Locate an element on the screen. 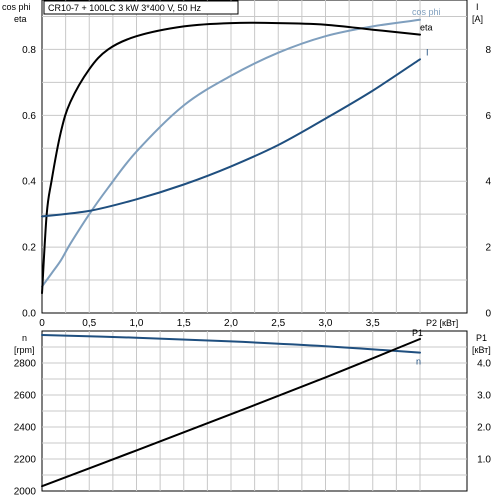  series-cos-phi-label: cos phi is located at coordinates (426, 12).